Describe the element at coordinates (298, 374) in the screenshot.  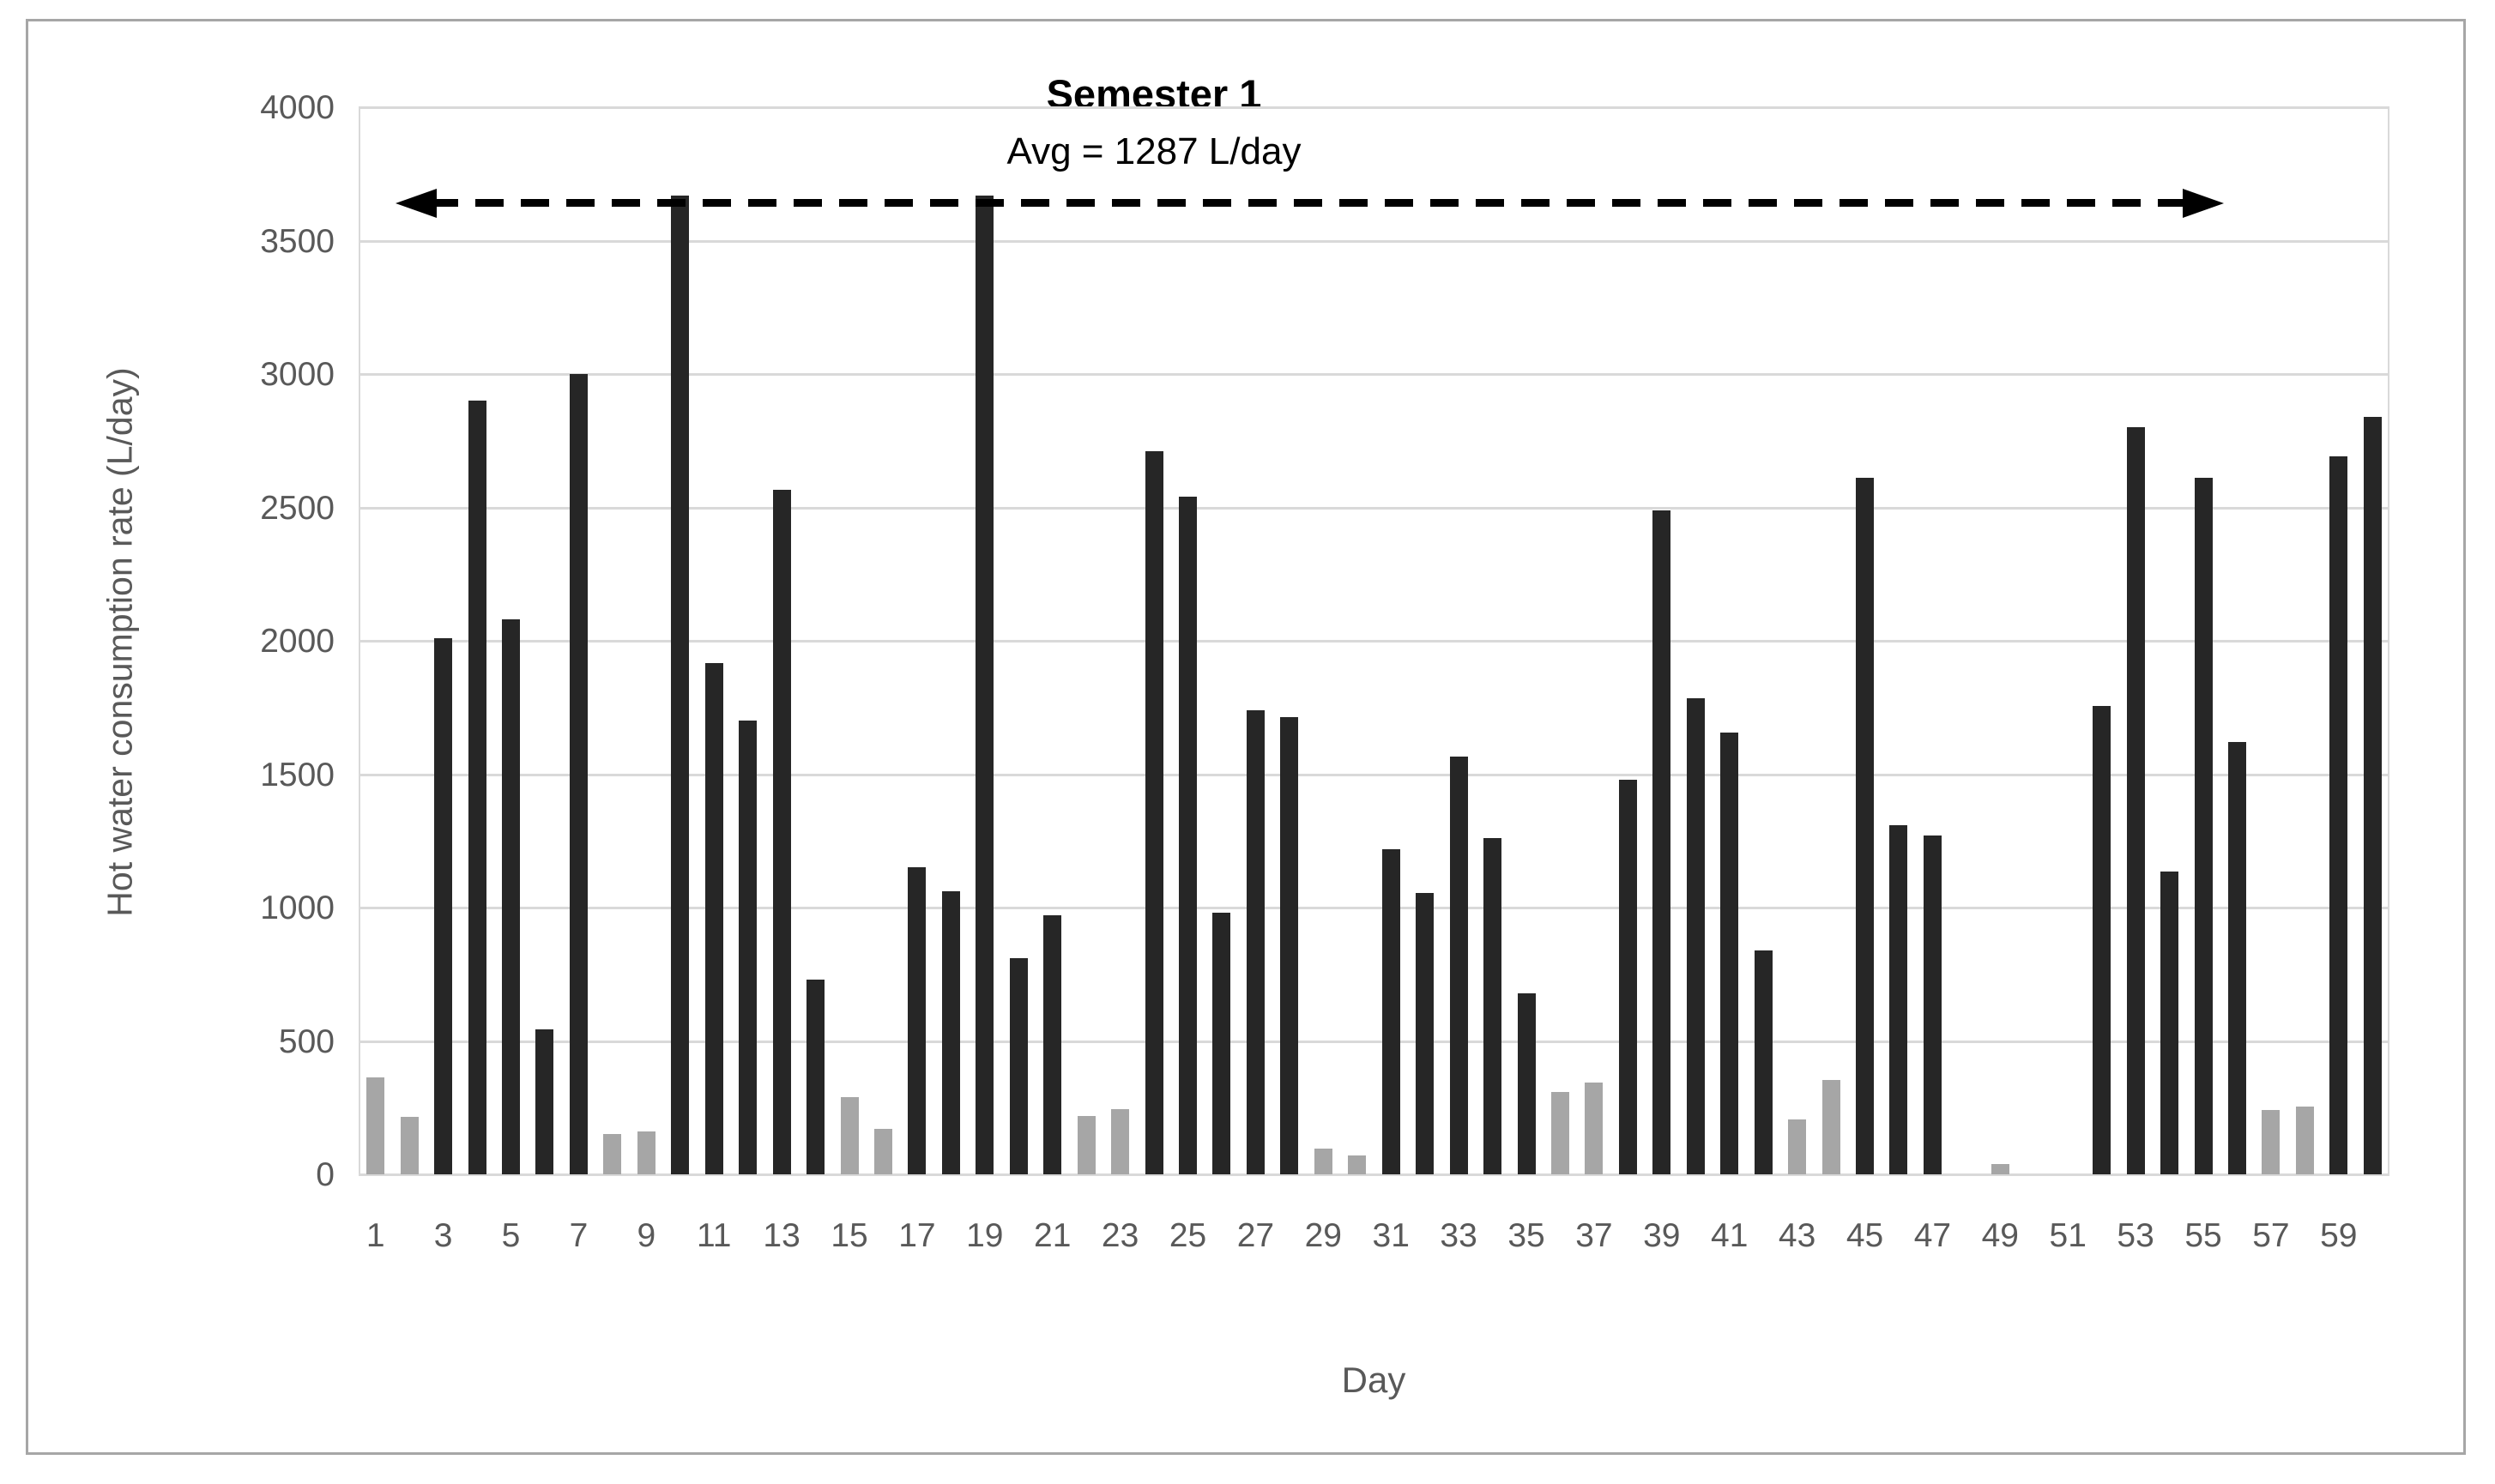
I see `y-tick-label-3000: 3000` at that location.